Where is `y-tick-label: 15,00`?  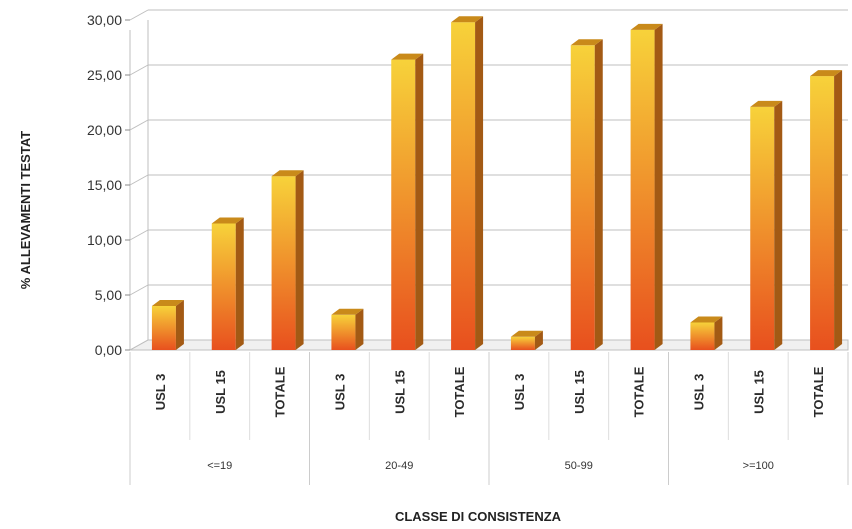
y-tick-label: 15,00 is located at coordinates (104, 185).